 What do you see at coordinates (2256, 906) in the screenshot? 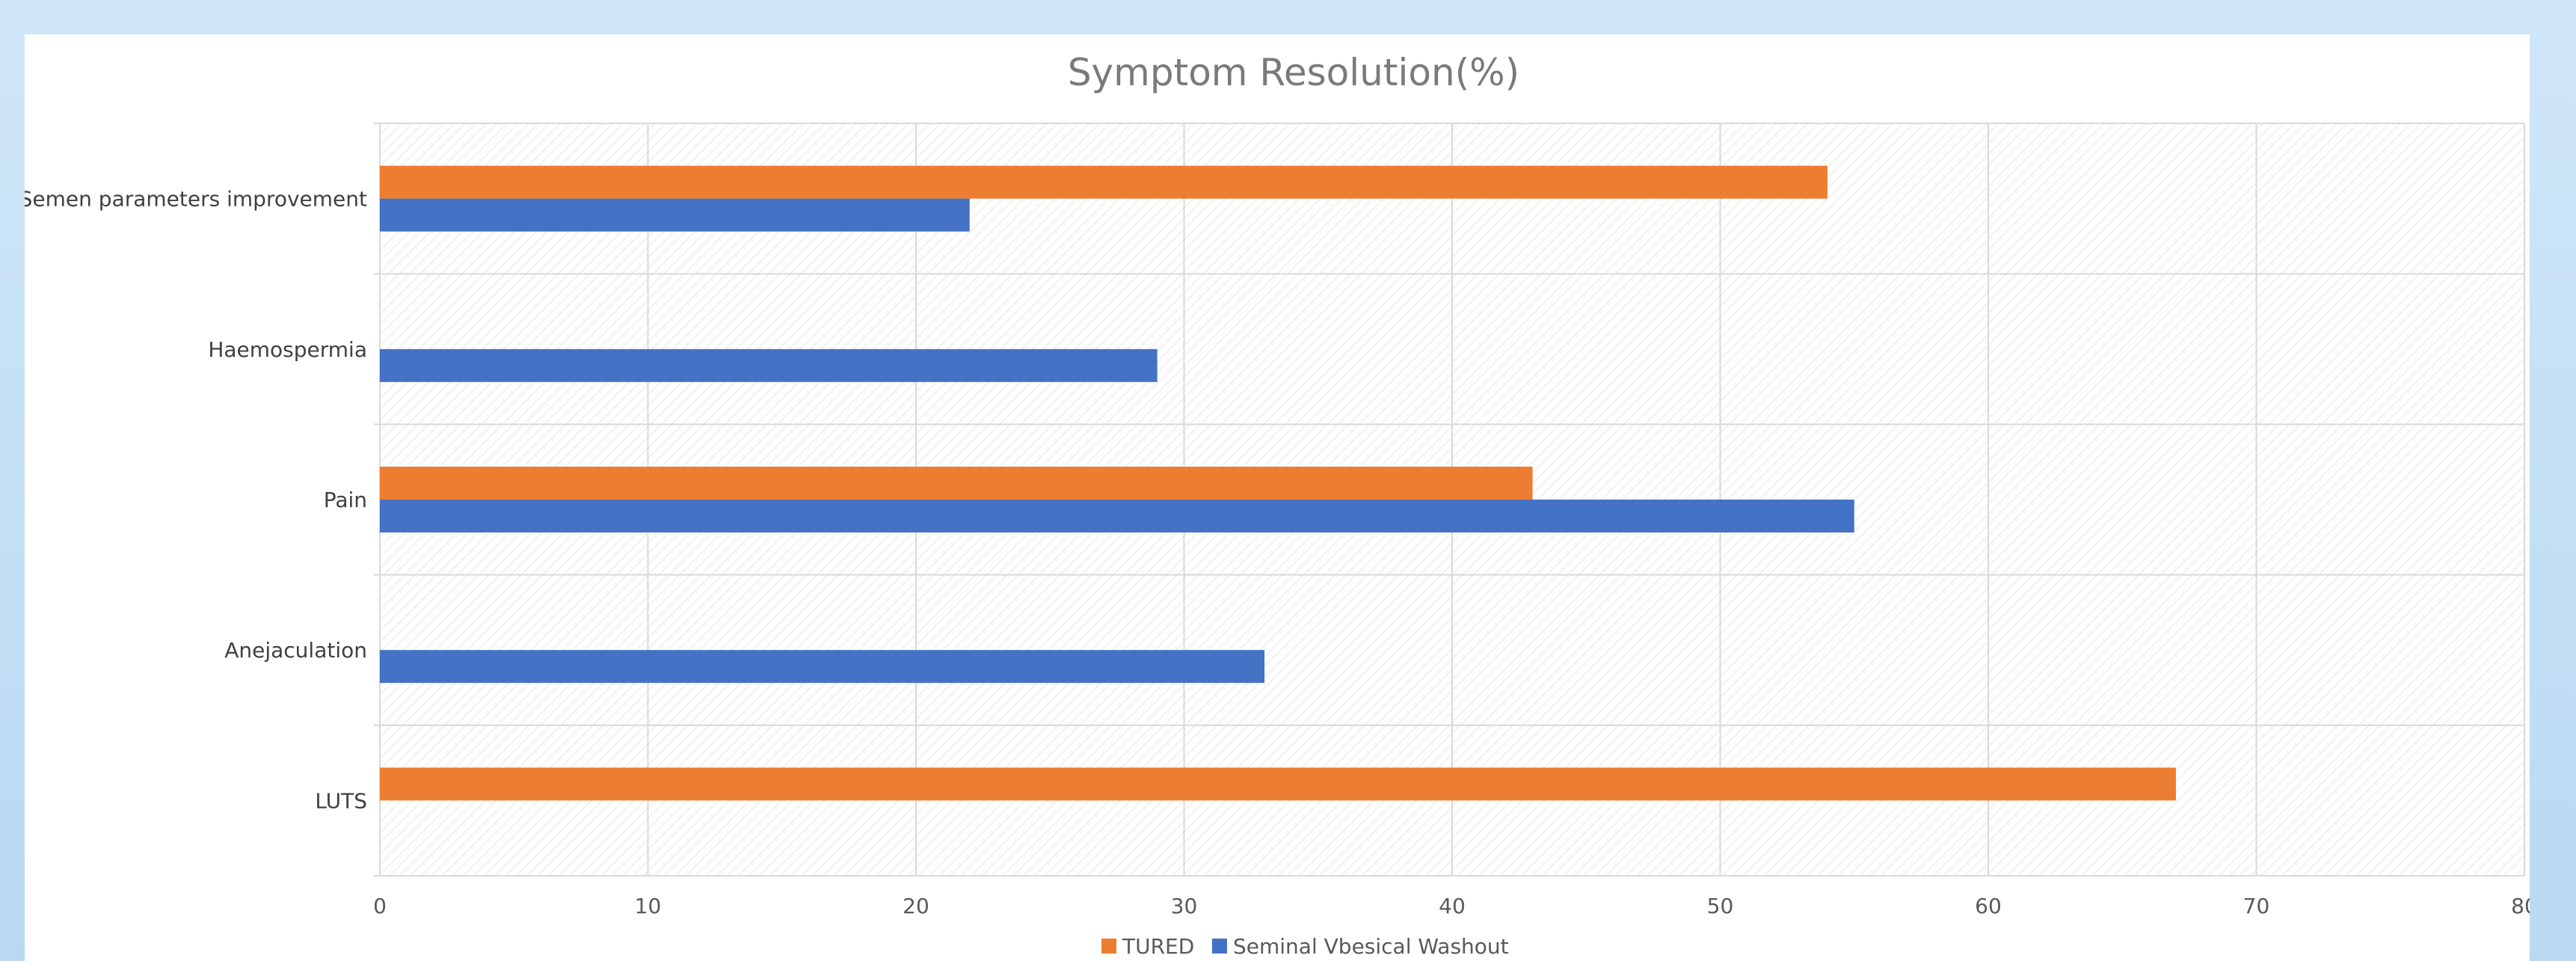
I see `x-tick-label: 70` at bounding box center [2256, 906].